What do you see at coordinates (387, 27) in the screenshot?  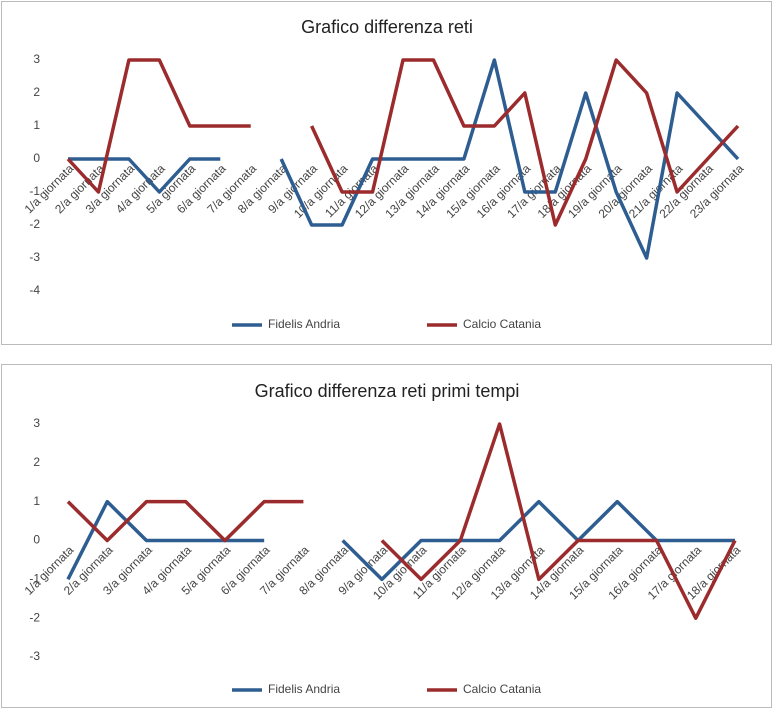 I see `chart-title: Grafico differenza reti` at bounding box center [387, 27].